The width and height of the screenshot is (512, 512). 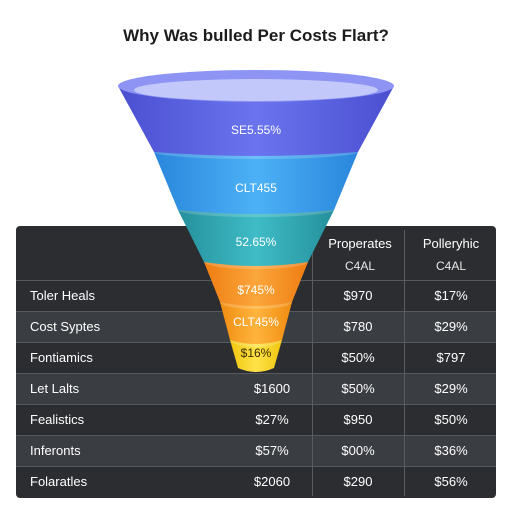 What do you see at coordinates (65, 326) in the screenshot?
I see `row-label: Cost Syptes` at bounding box center [65, 326].